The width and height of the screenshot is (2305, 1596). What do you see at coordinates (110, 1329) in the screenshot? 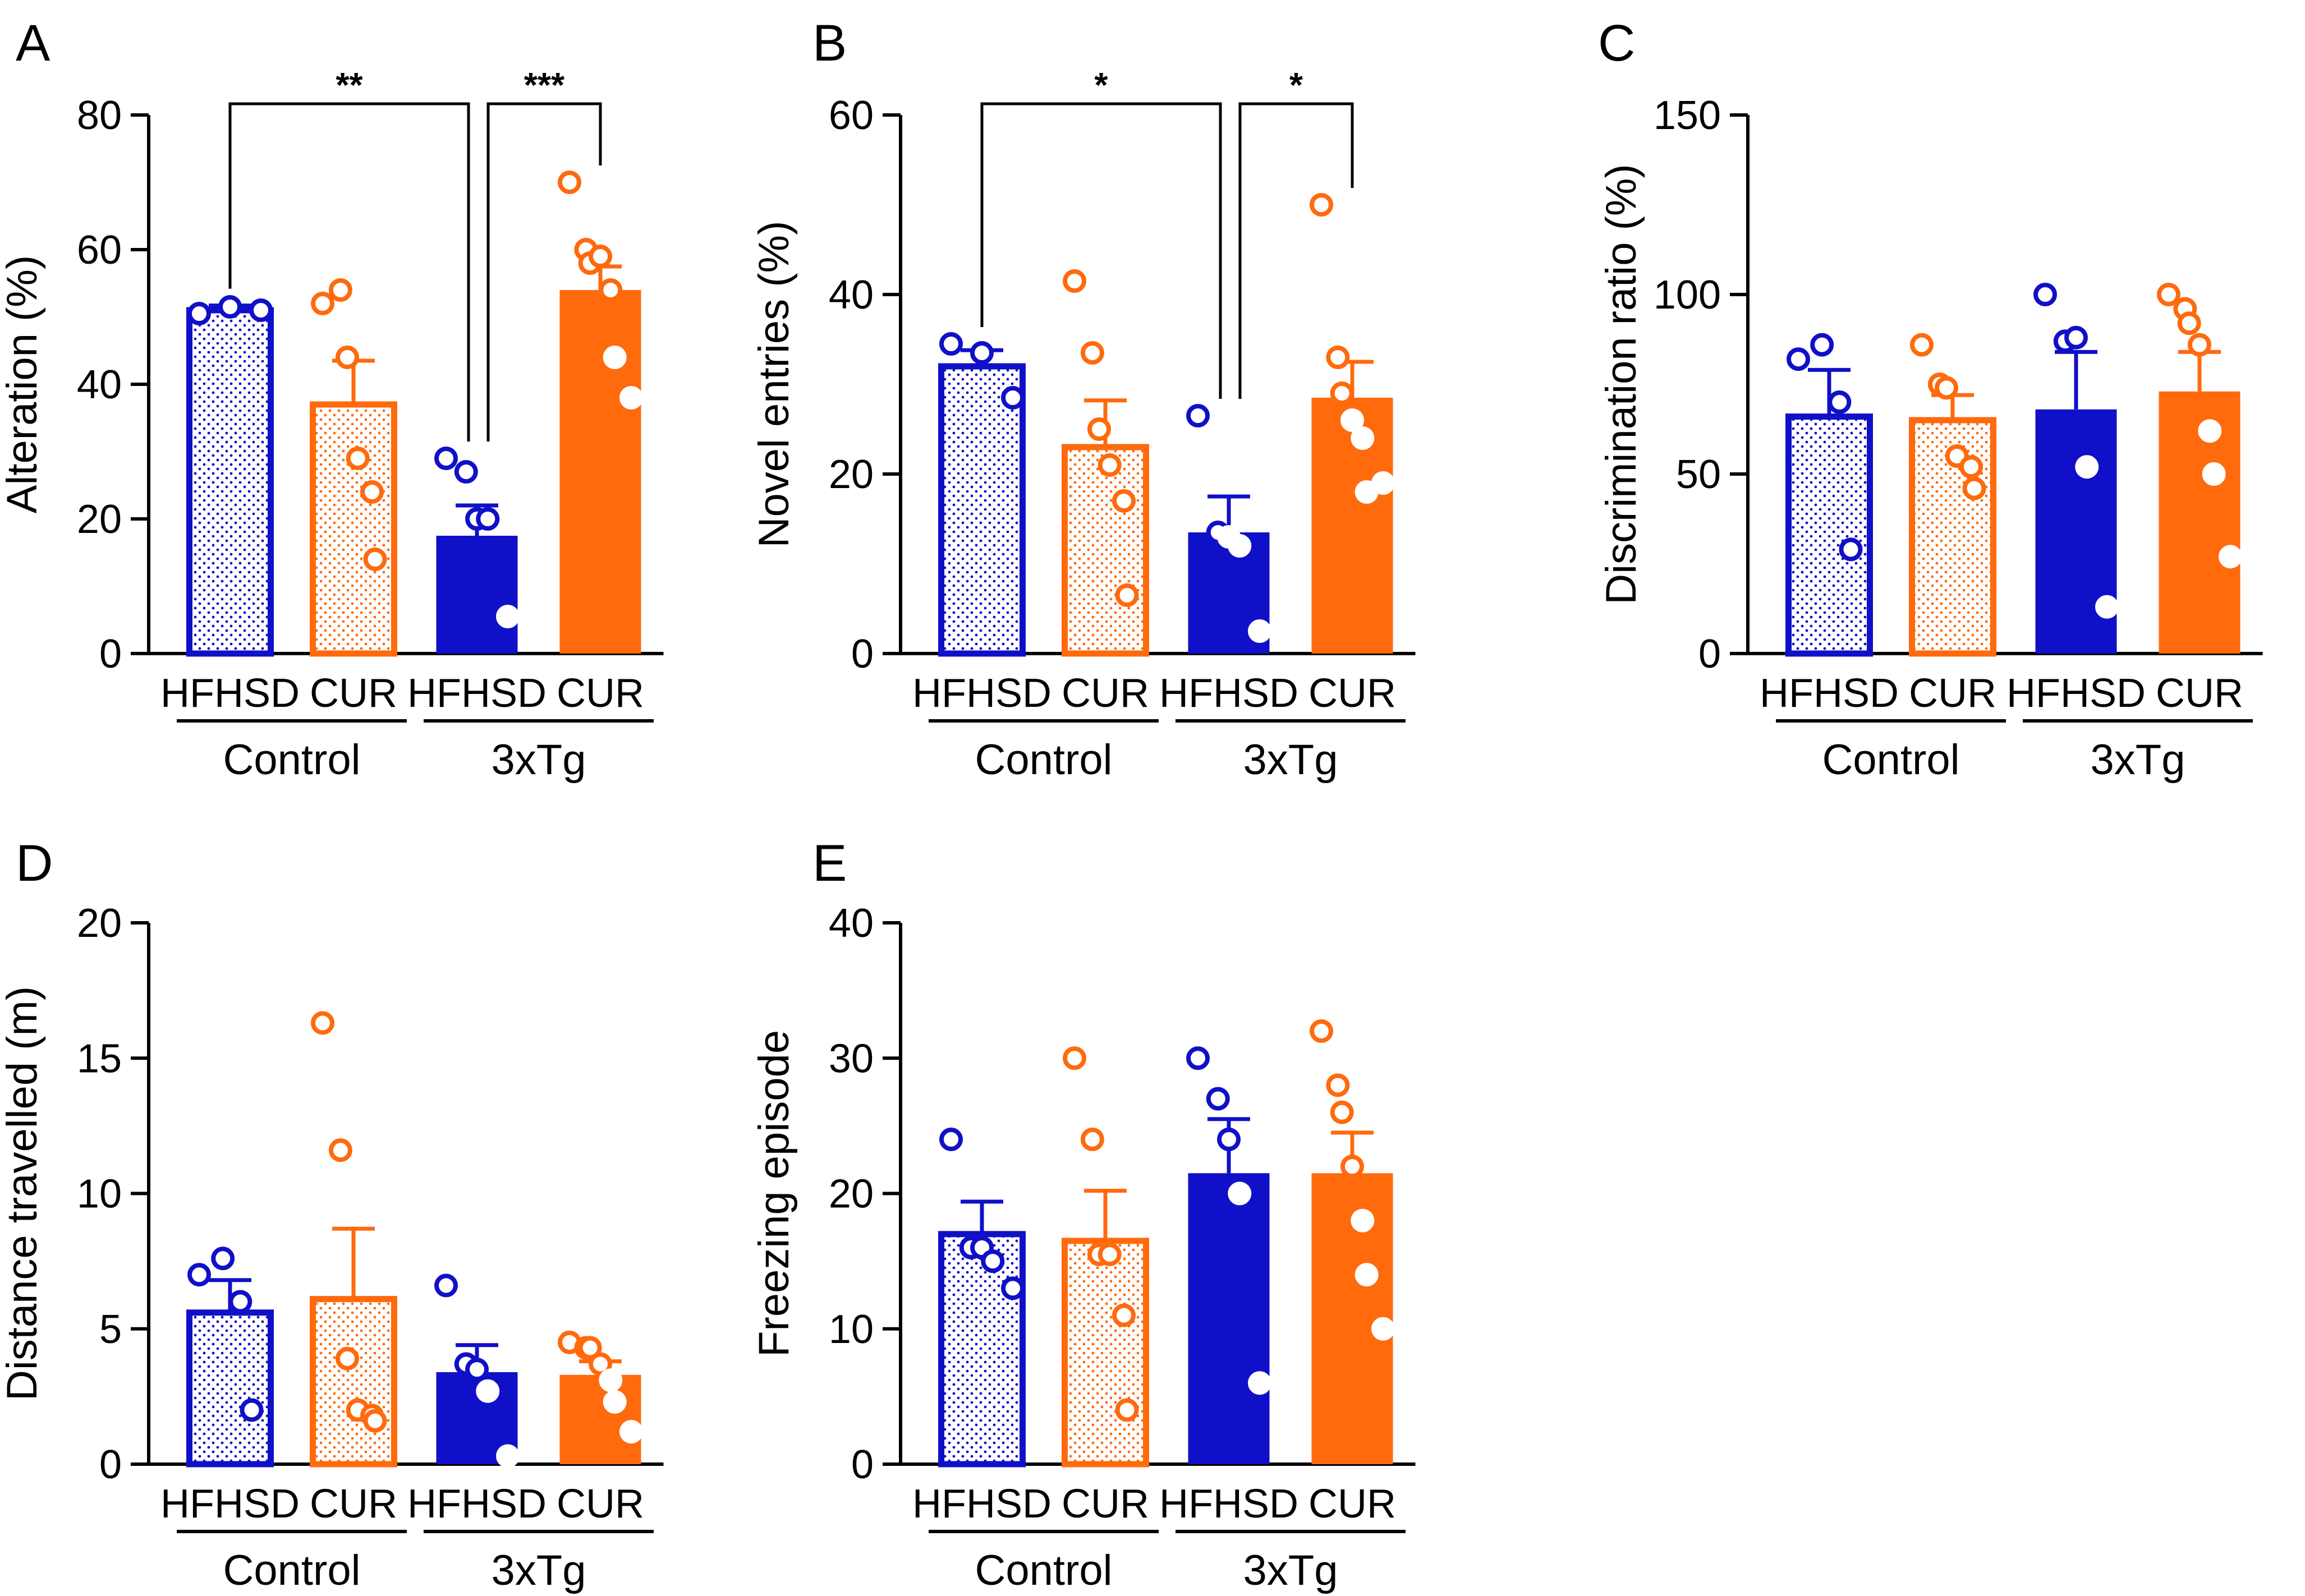
I see `y-tick-label: 5` at bounding box center [110, 1329].